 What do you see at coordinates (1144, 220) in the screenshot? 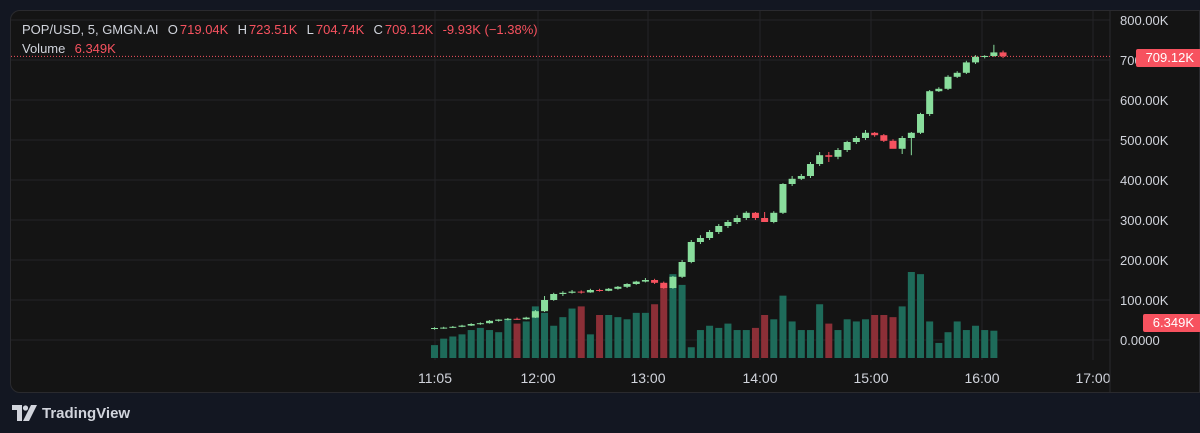
I see `price-tick-label: 300.00K` at bounding box center [1144, 220].